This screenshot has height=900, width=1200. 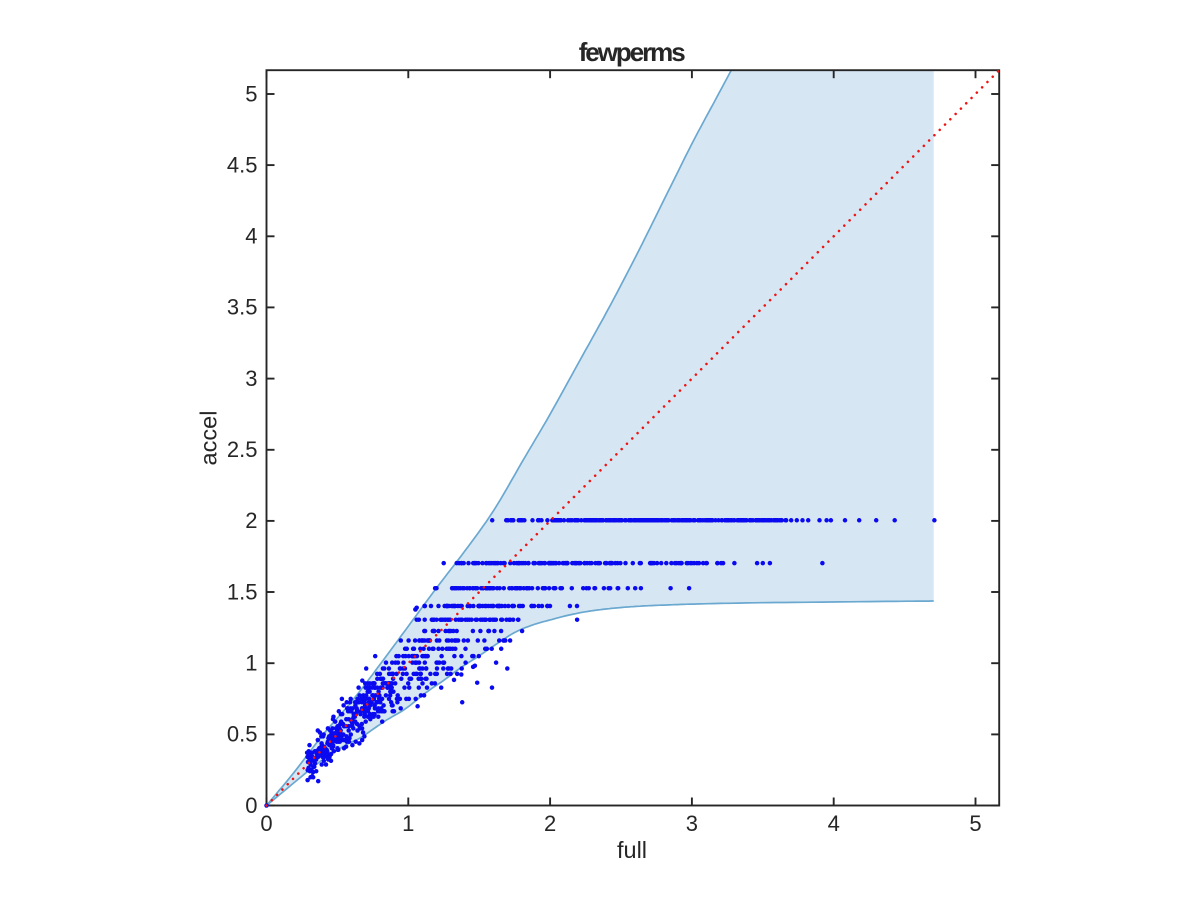 What do you see at coordinates (242, 164) in the screenshot?
I see `svg-text: 4.5` at bounding box center [242, 164].